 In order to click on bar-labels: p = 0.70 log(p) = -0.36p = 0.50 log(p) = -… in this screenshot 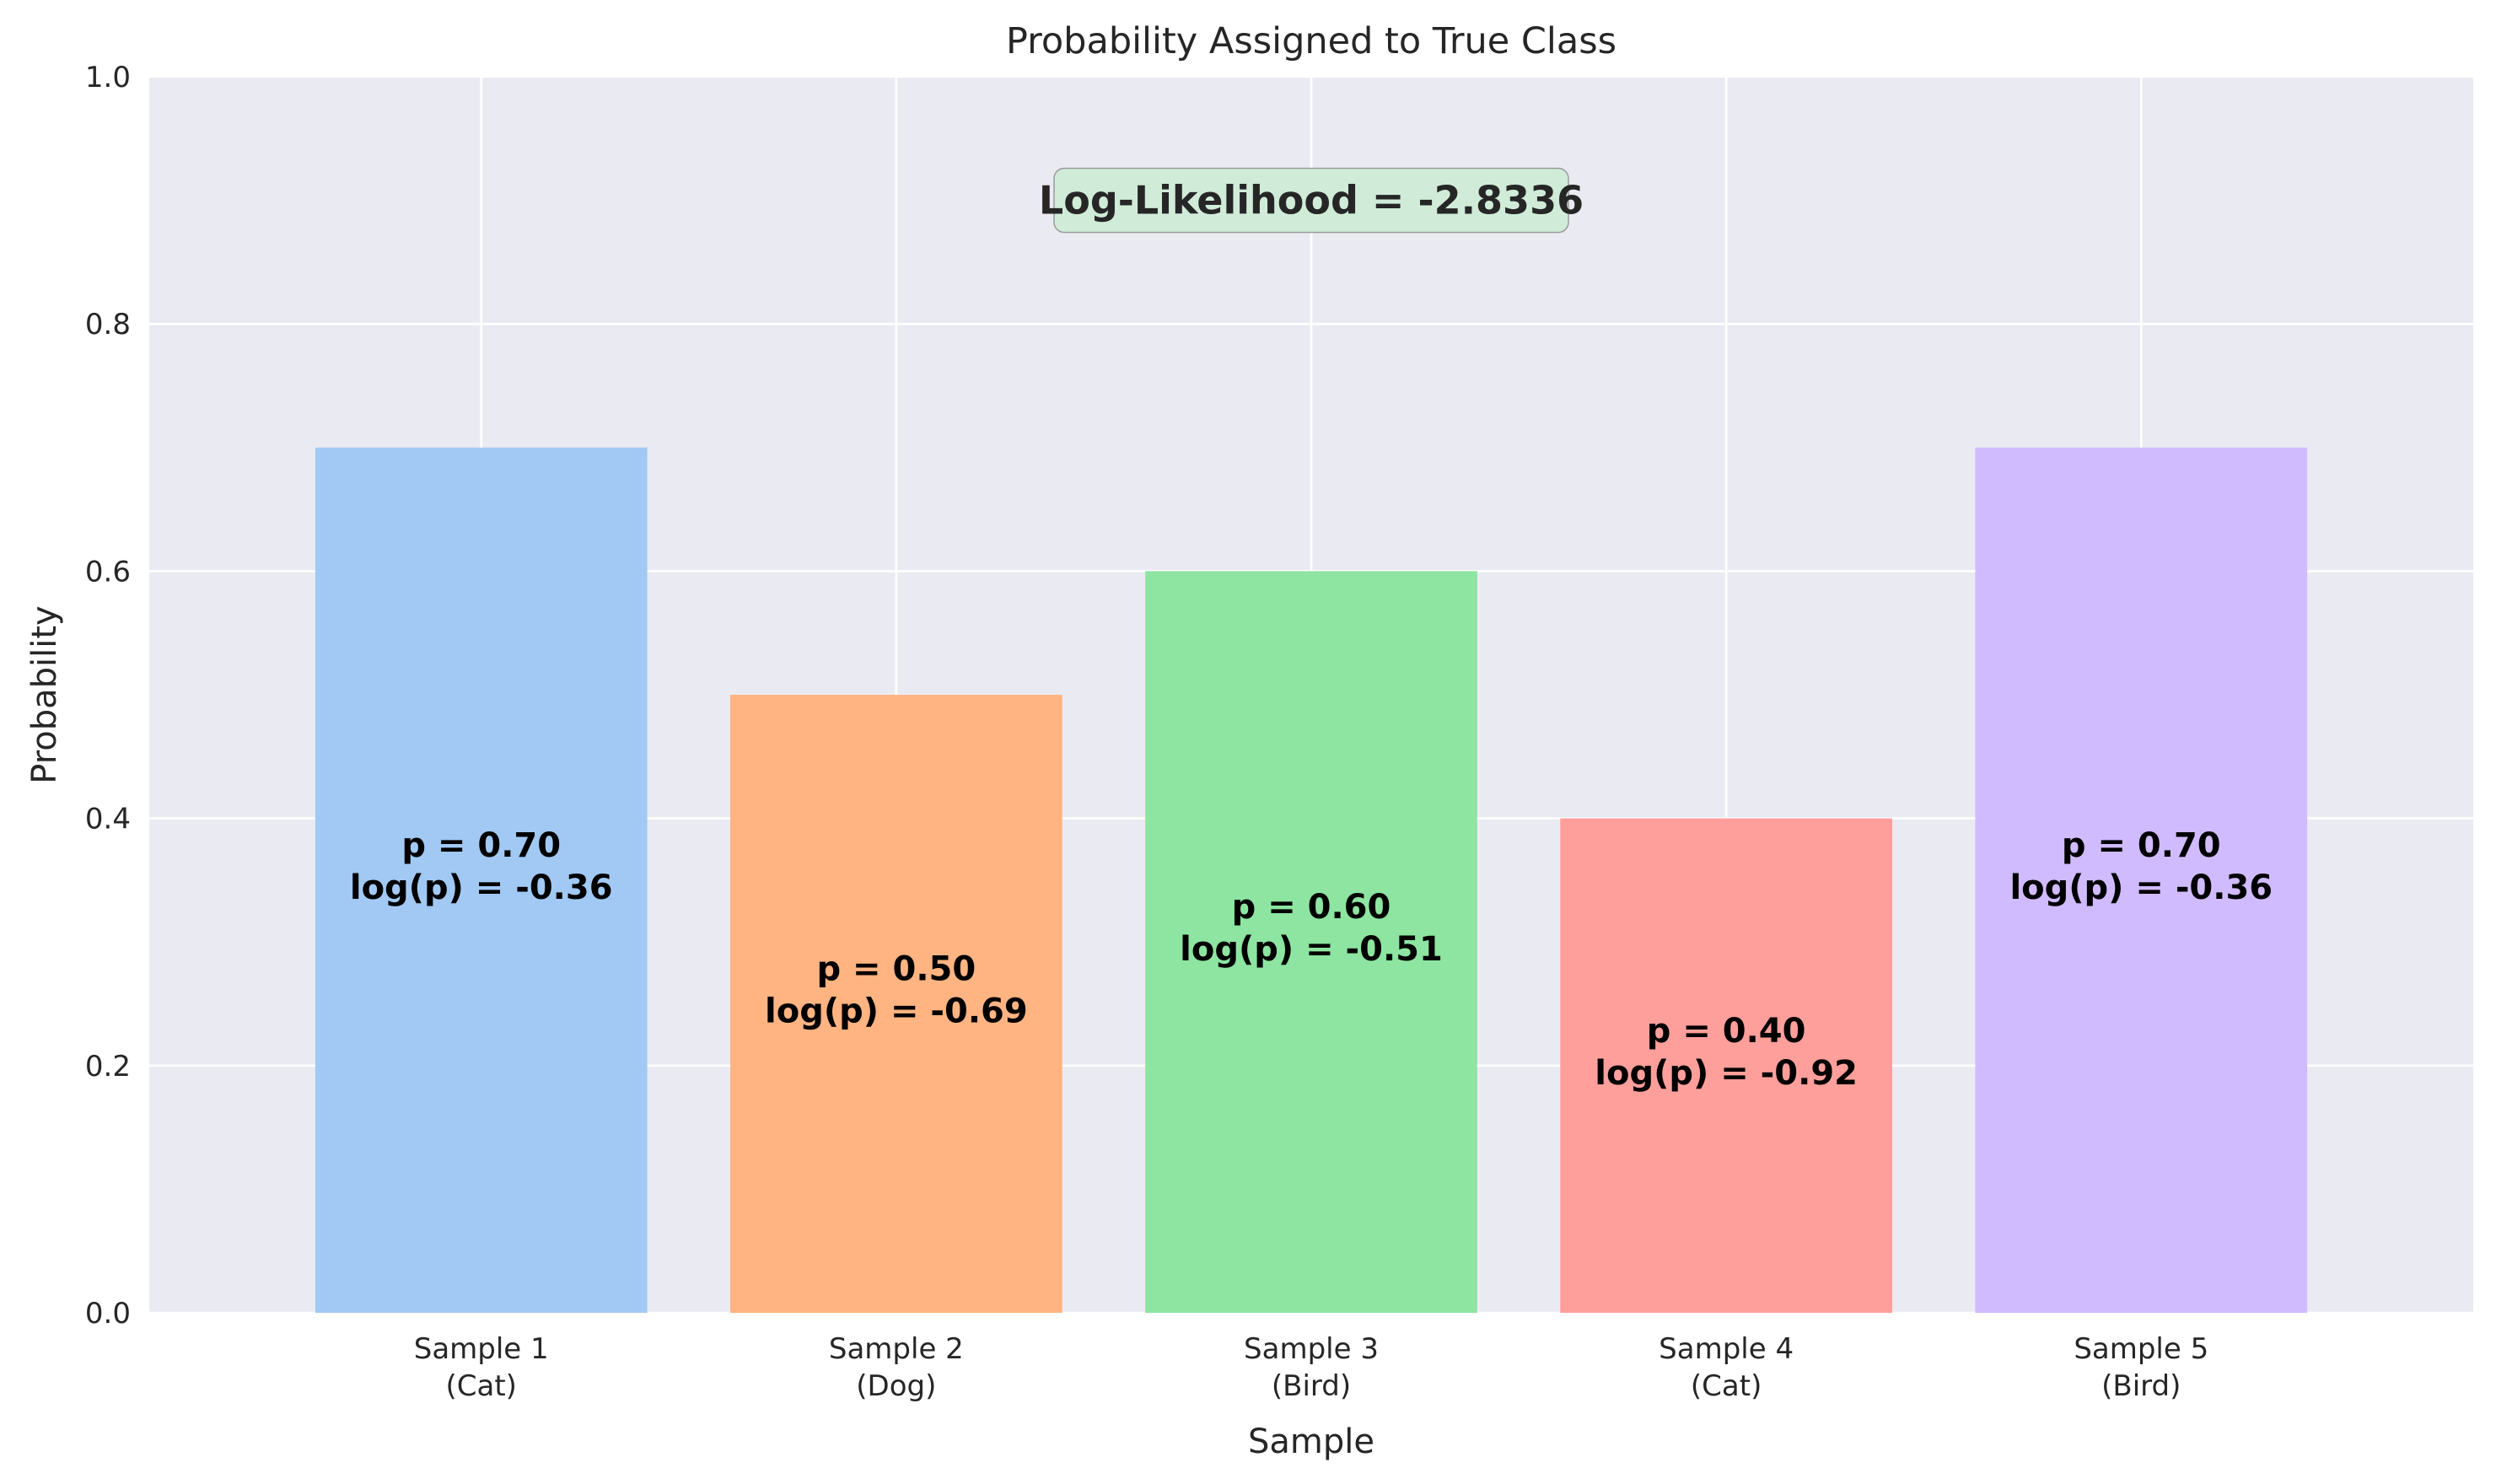, I will do `click(1312, 959)`.